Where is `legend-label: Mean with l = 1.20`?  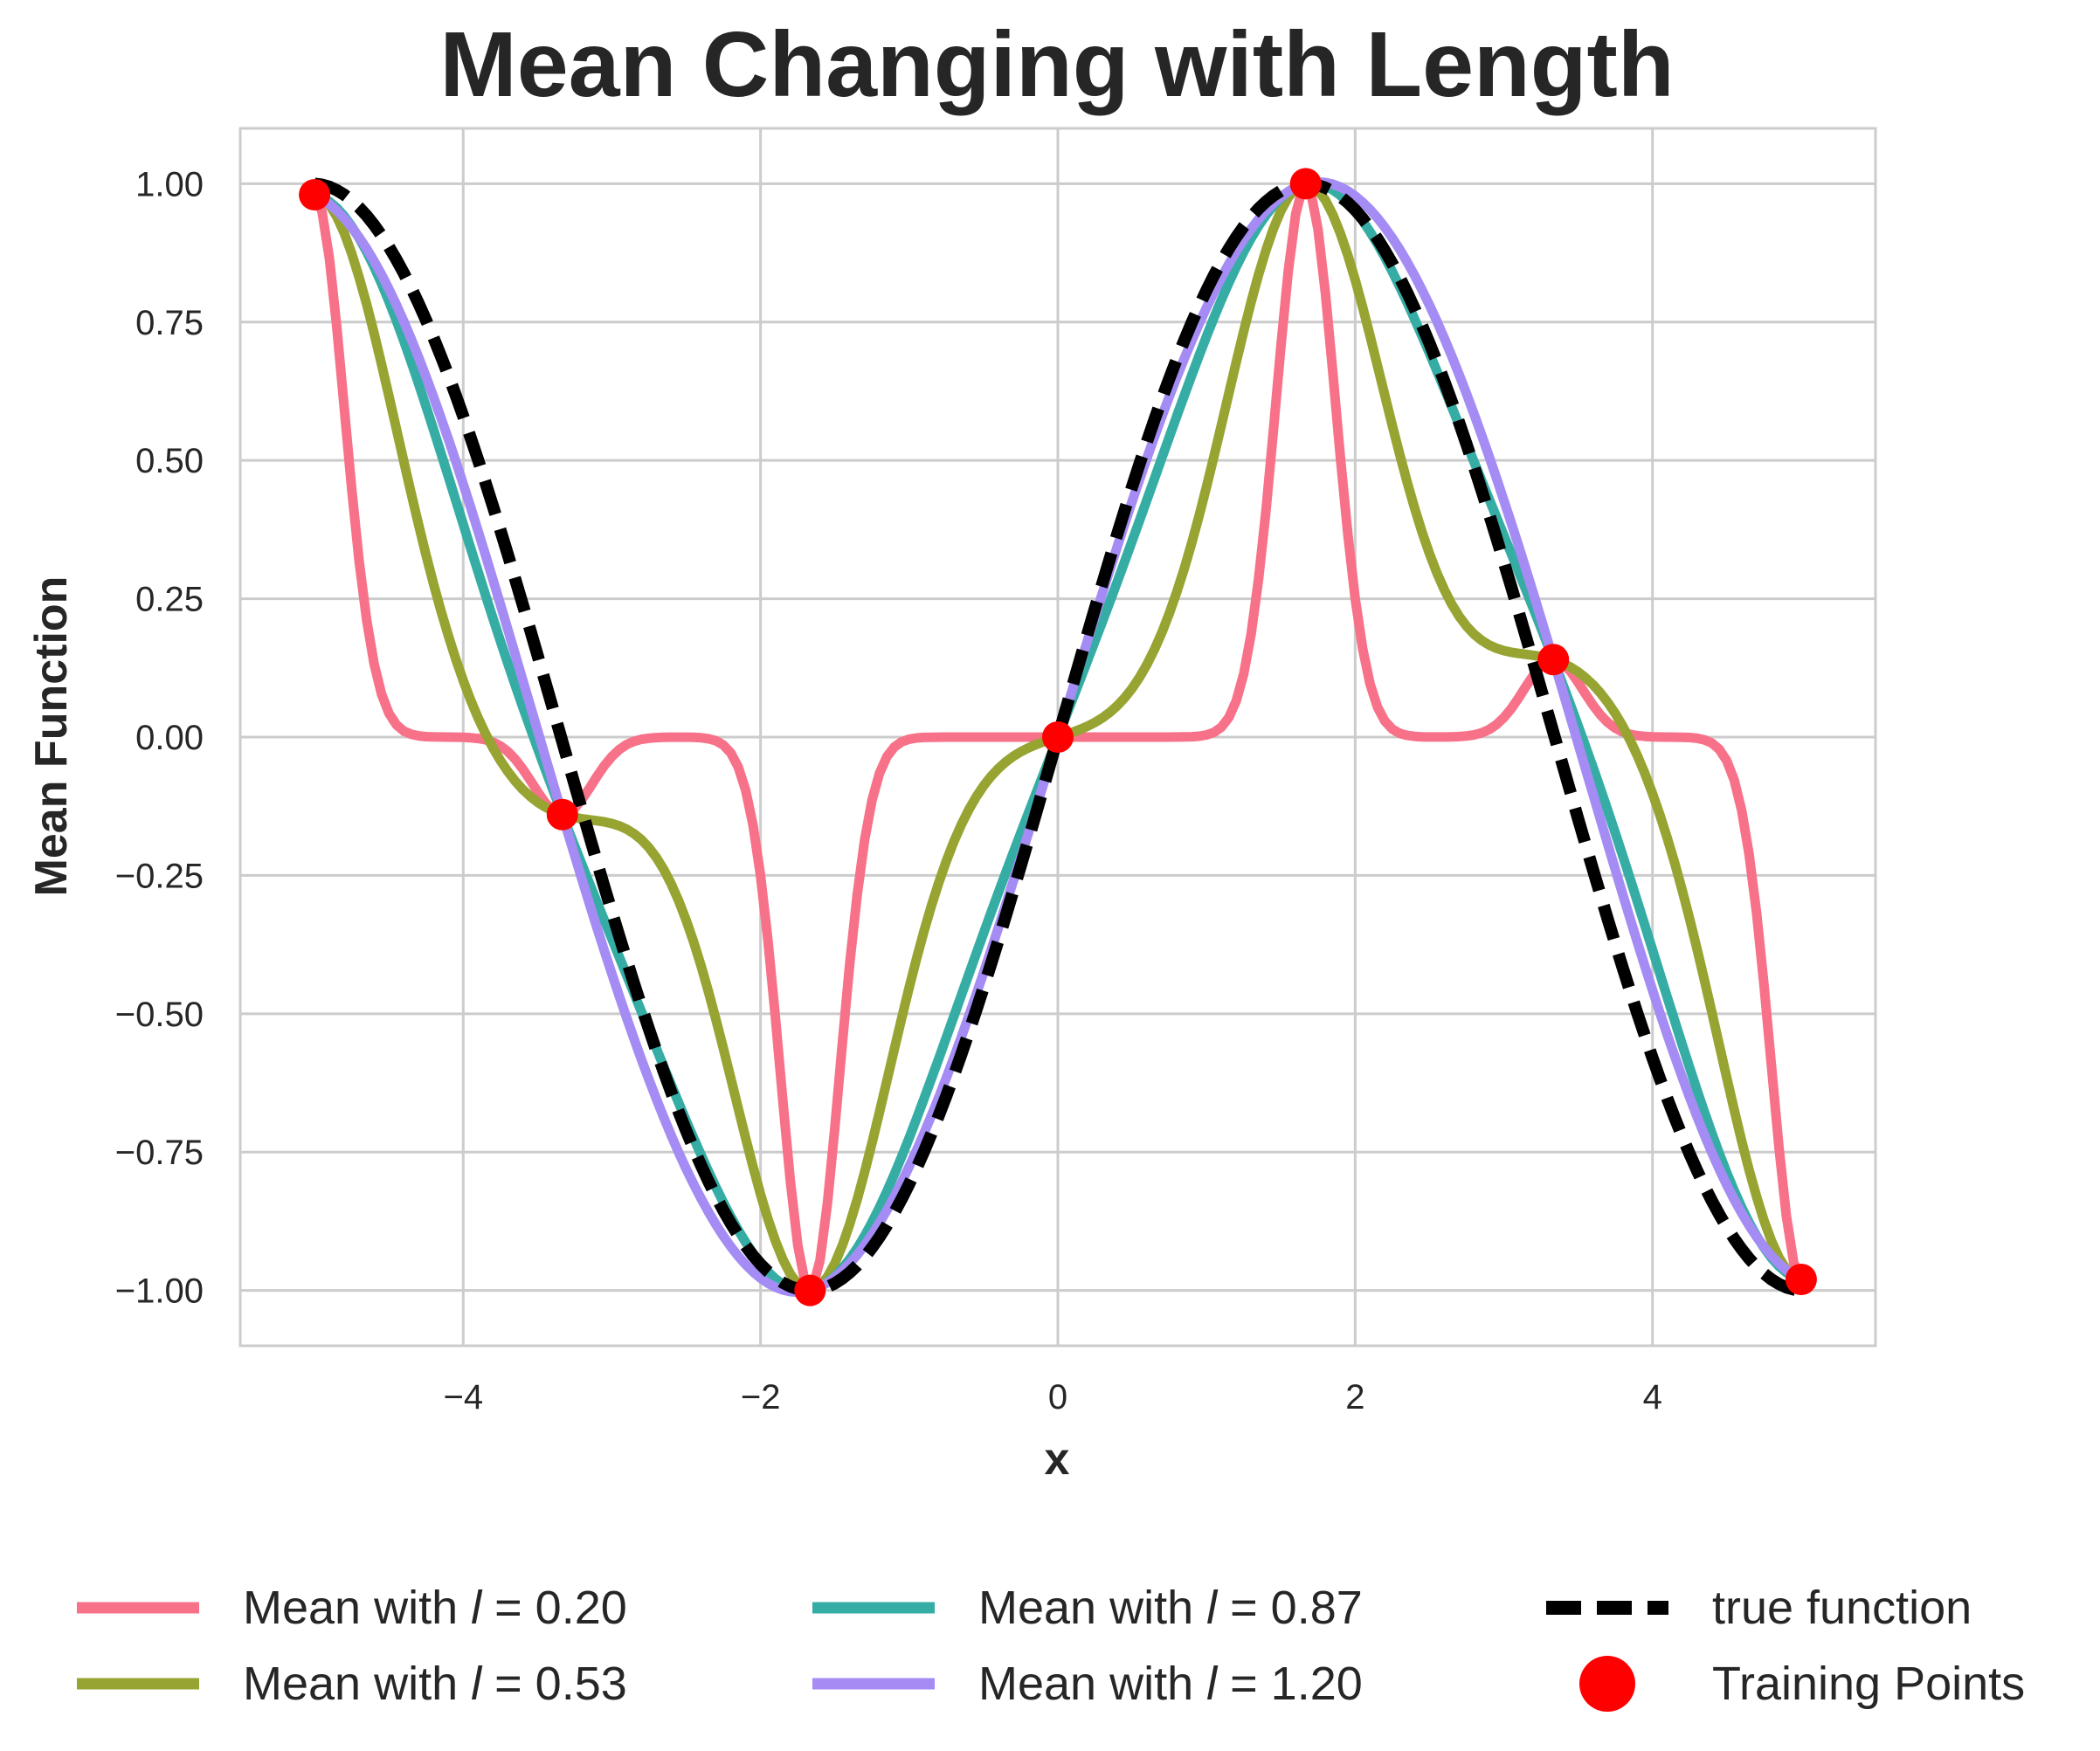
legend-label: Mean with l = 1.20 is located at coordinates (1171, 1684).